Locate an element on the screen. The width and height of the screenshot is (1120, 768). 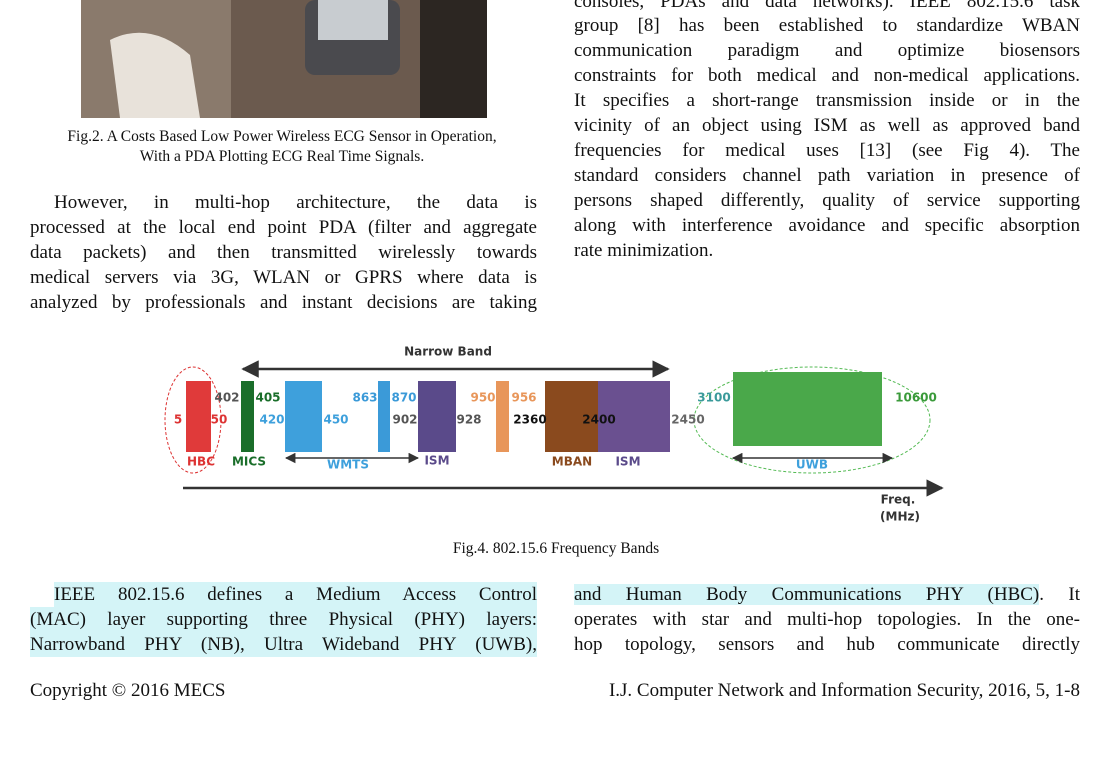
highlighted-text: and Human Body Communications PHY (HBC) is located at coordinates (807, 594).